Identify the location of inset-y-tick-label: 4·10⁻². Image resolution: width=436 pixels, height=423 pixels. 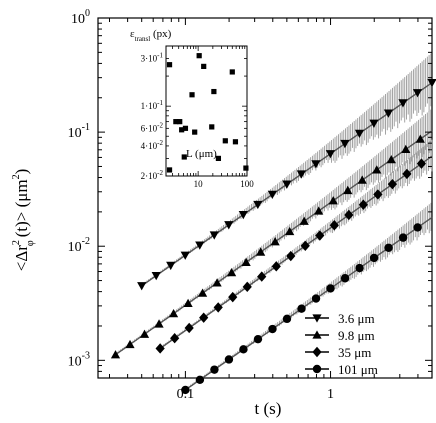
(152, 145).